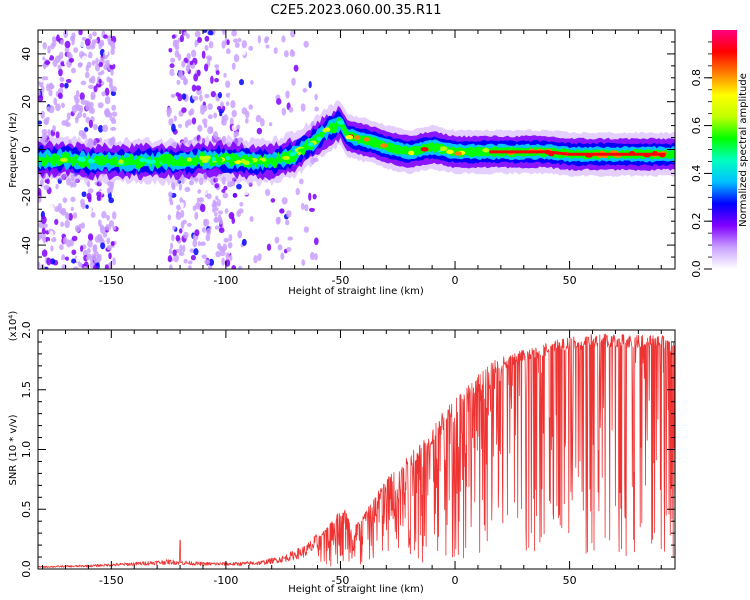  What do you see at coordinates (26, 569) in the screenshot?
I see `snr-y-tick-label: 0.0` at bounding box center [26, 569].